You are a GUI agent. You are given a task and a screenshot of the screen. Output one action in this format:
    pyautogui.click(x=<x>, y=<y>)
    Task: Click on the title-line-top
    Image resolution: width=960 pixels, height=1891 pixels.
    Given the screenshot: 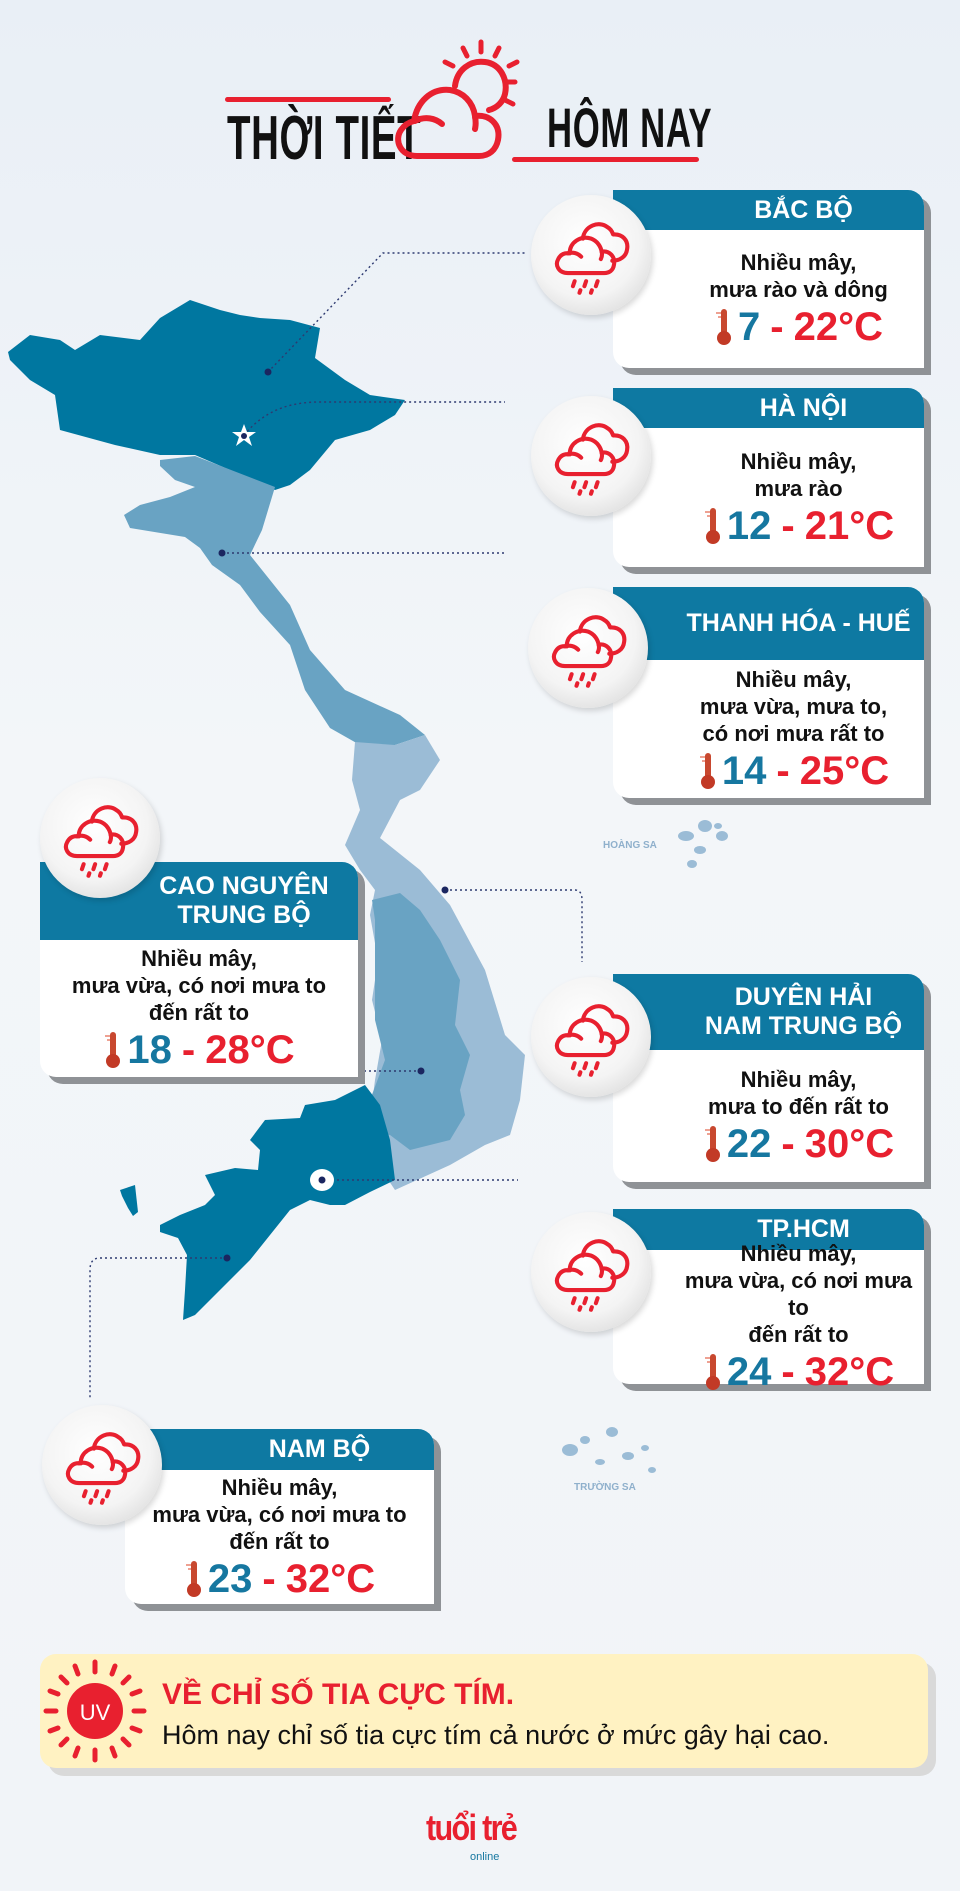 What is the action you would take?
    pyautogui.click(x=308, y=99)
    